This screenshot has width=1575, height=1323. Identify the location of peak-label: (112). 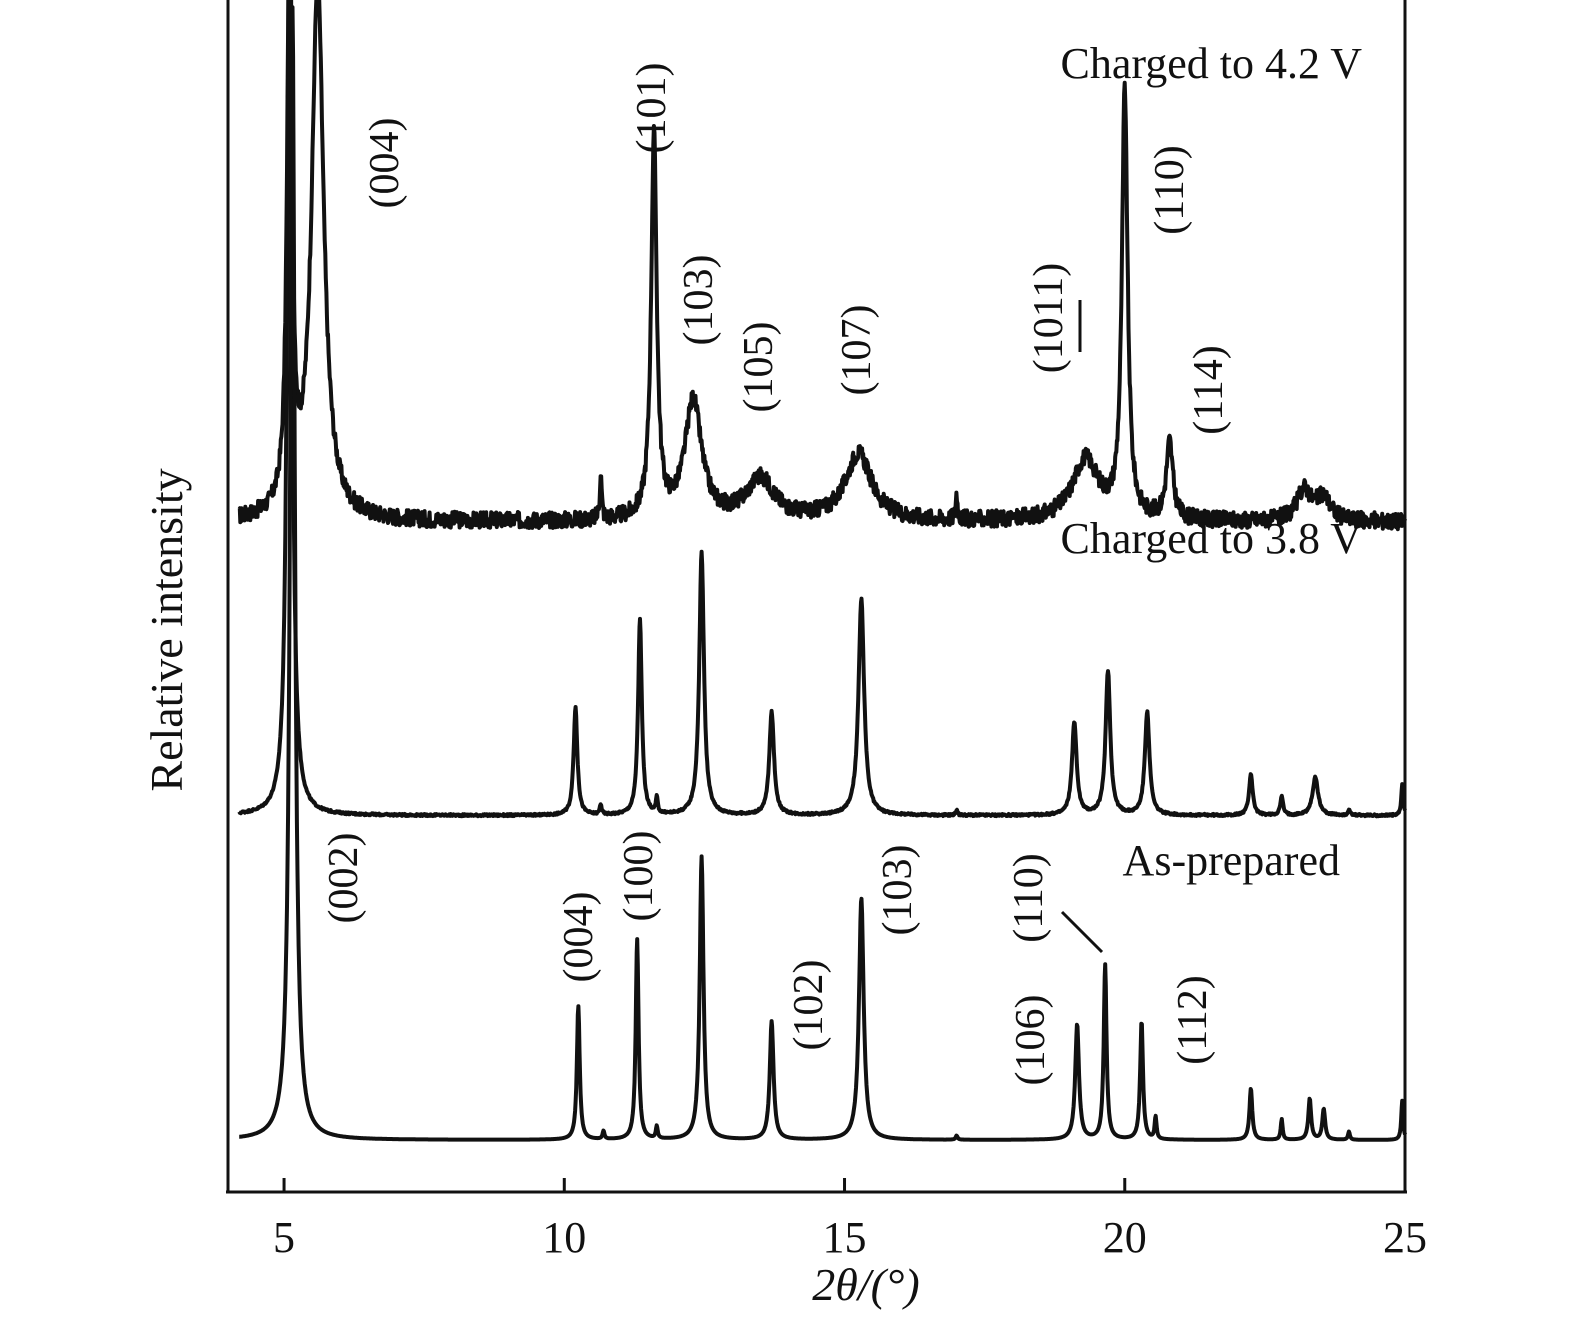
(1193, 1019).